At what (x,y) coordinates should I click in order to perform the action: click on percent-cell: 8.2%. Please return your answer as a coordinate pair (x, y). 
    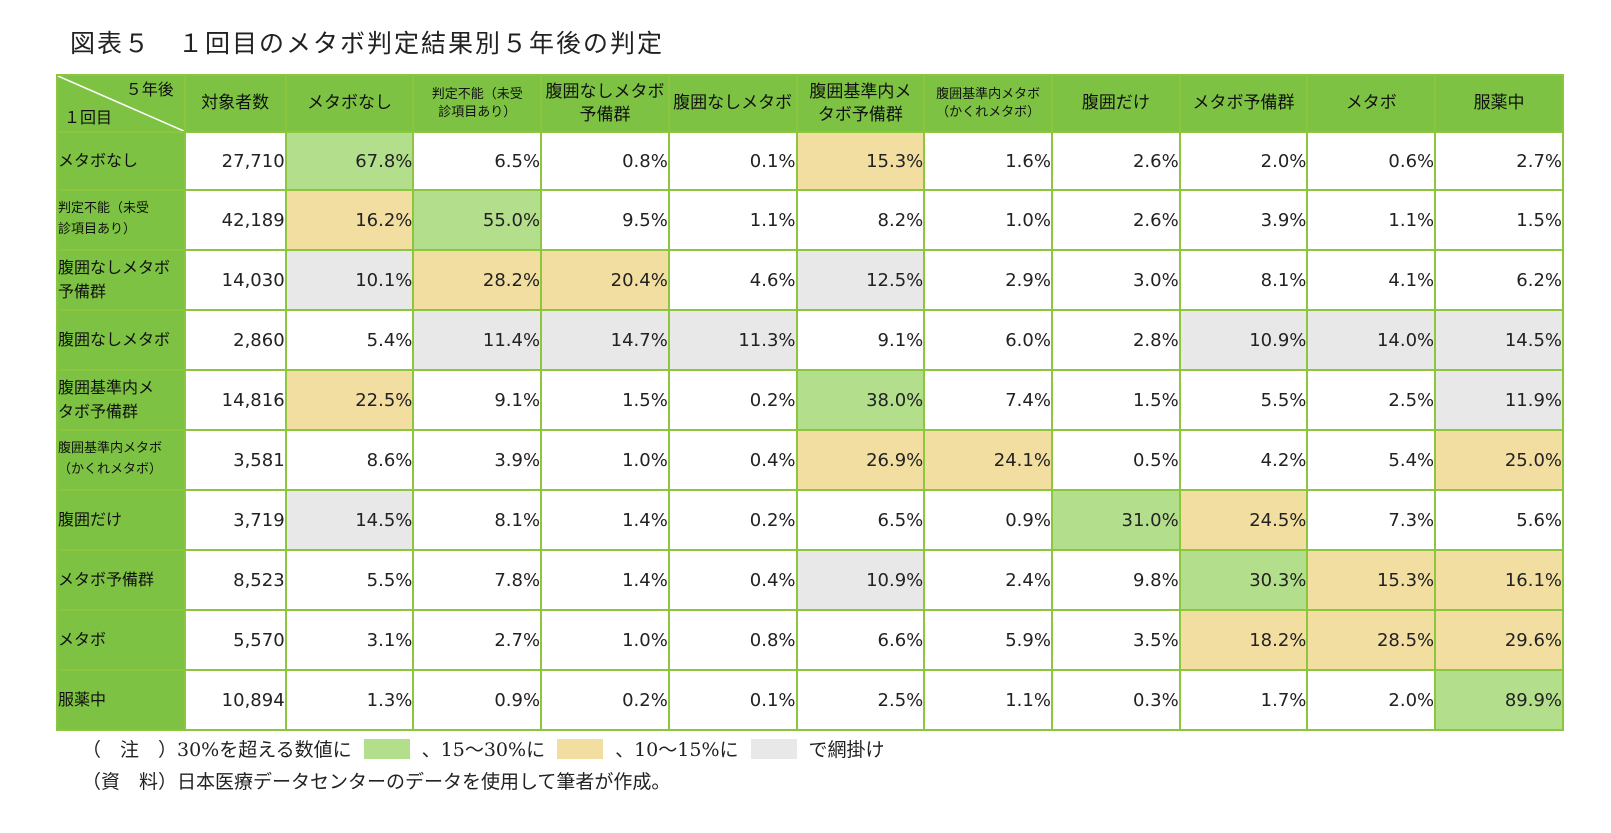
    Looking at the image, I should click on (860, 220).